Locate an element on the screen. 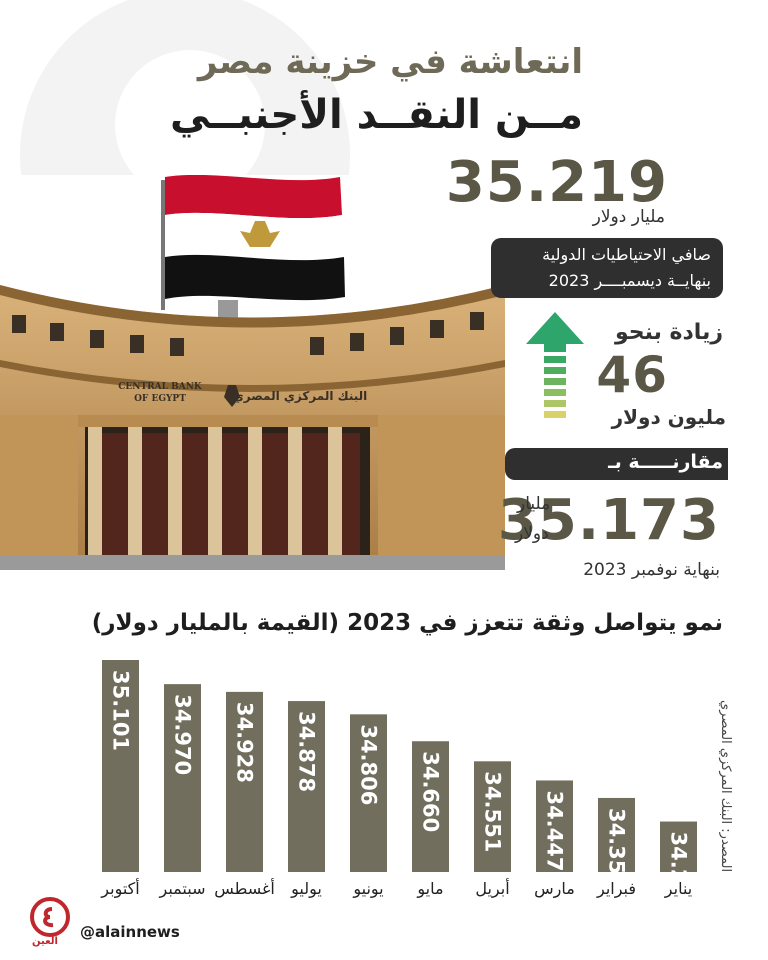 This screenshot has width=768, height=960. increase-value: 46 is located at coordinates (632, 375).